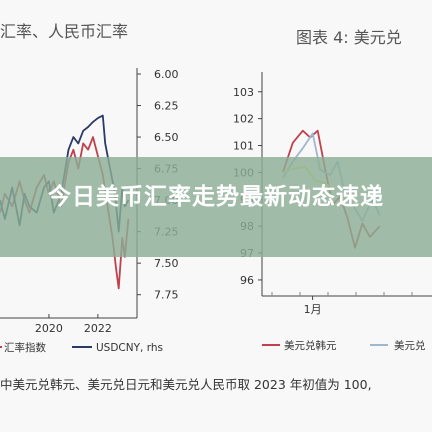 This screenshot has width=432, height=432. I want to click on right-legend-label-1: 美元兑韩元, so click(310, 345).